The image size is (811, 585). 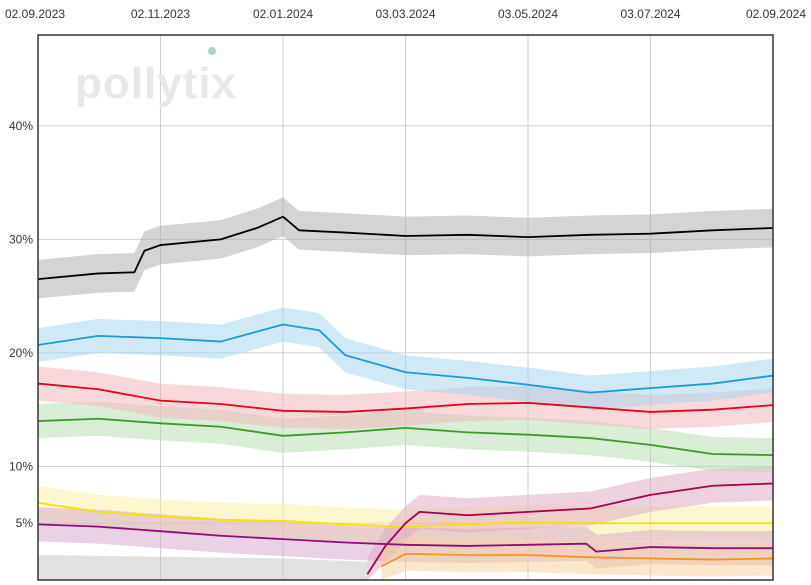 What do you see at coordinates (650, 14) in the screenshot?
I see `x-tick-label: 03.07.2024` at bounding box center [650, 14].